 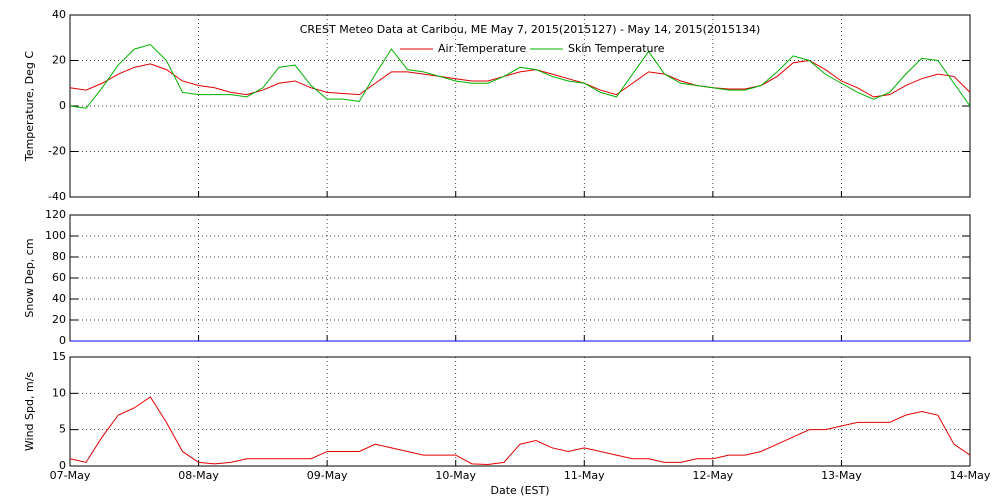 I want to click on x-tick-label: 12-May, so click(x=712, y=475).